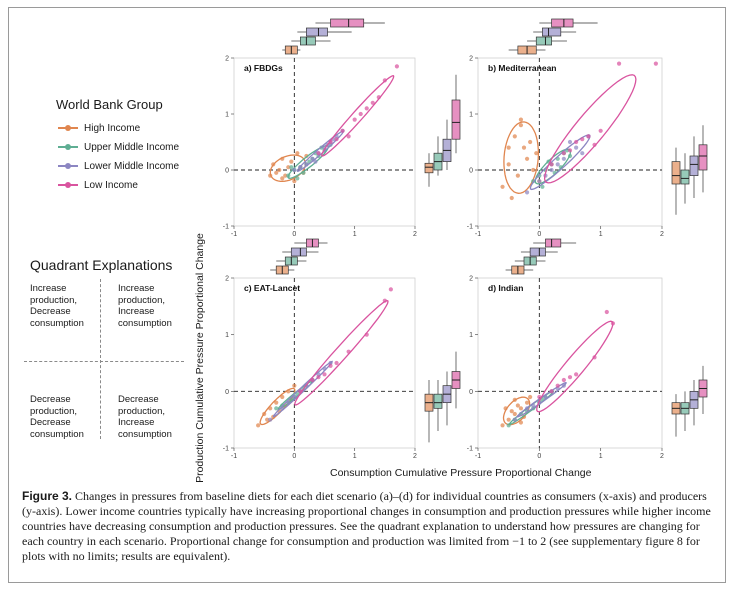  Describe the element at coordinates (355, 456) in the screenshot. I see `x-tick-label: 1` at that location.